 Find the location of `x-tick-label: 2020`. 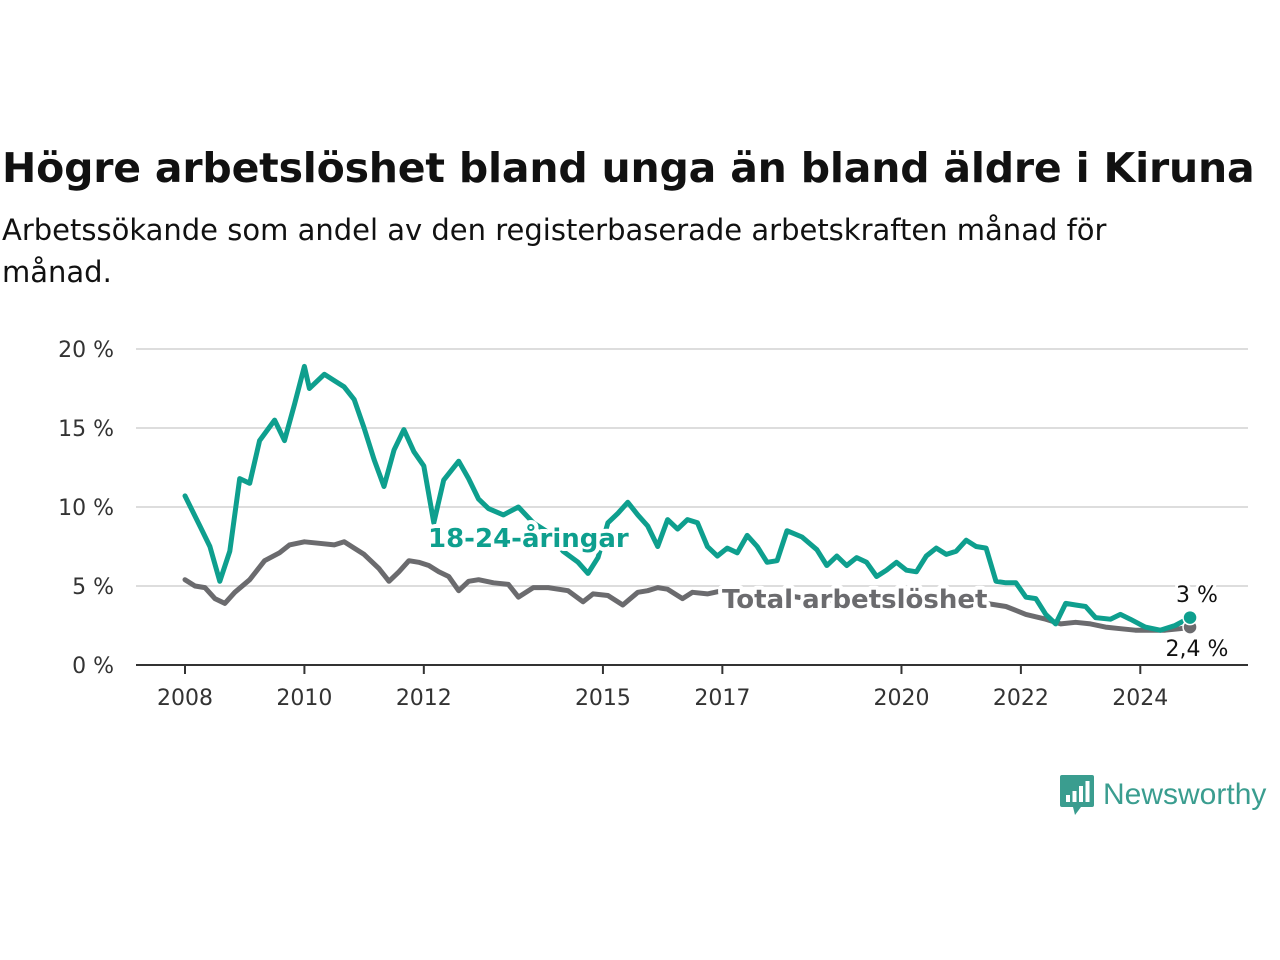

x-tick-label: 2020 is located at coordinates (901, 698).